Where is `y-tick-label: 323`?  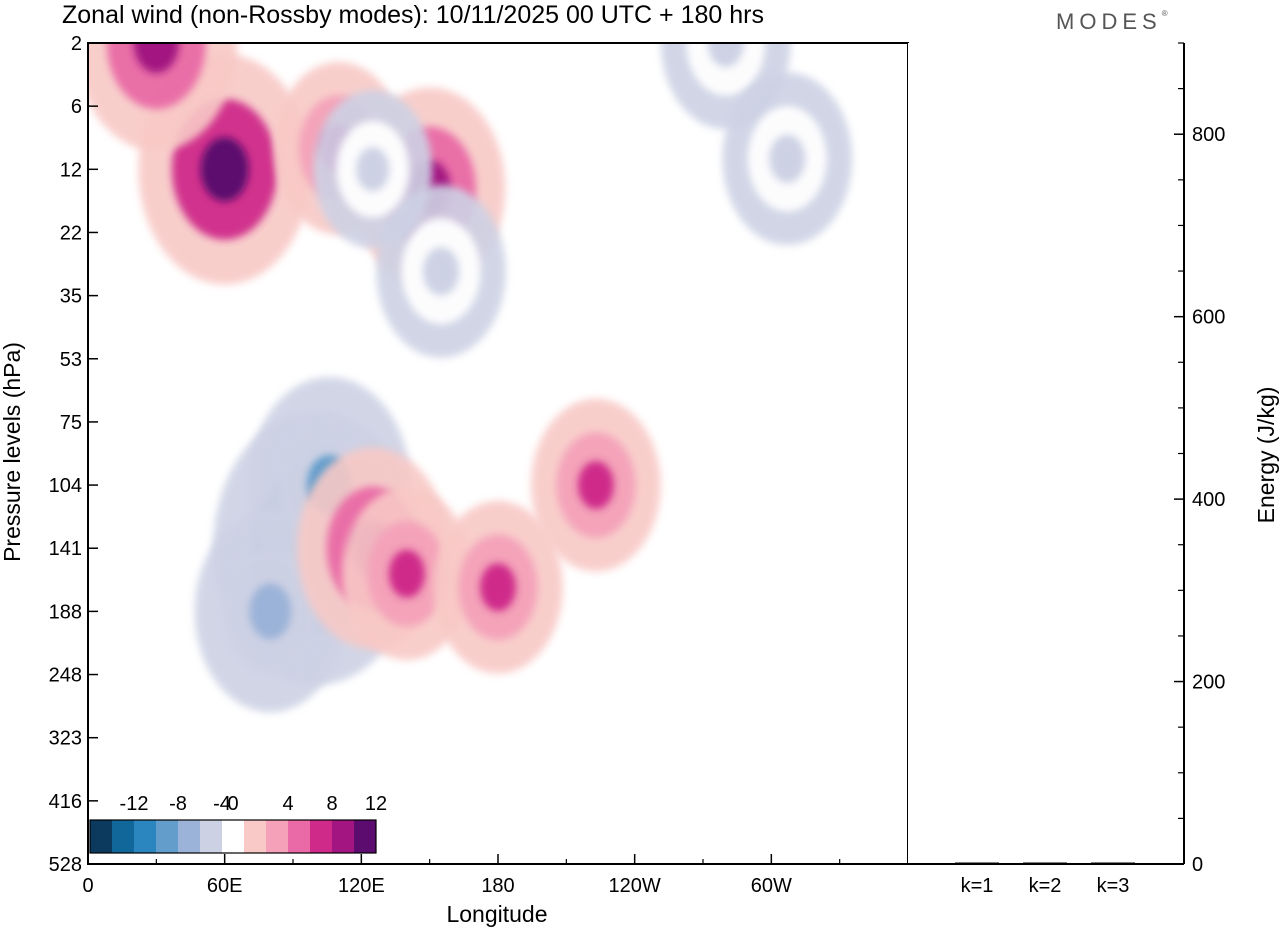
y-tick-label: 323 is located at coordinates (65, 739).